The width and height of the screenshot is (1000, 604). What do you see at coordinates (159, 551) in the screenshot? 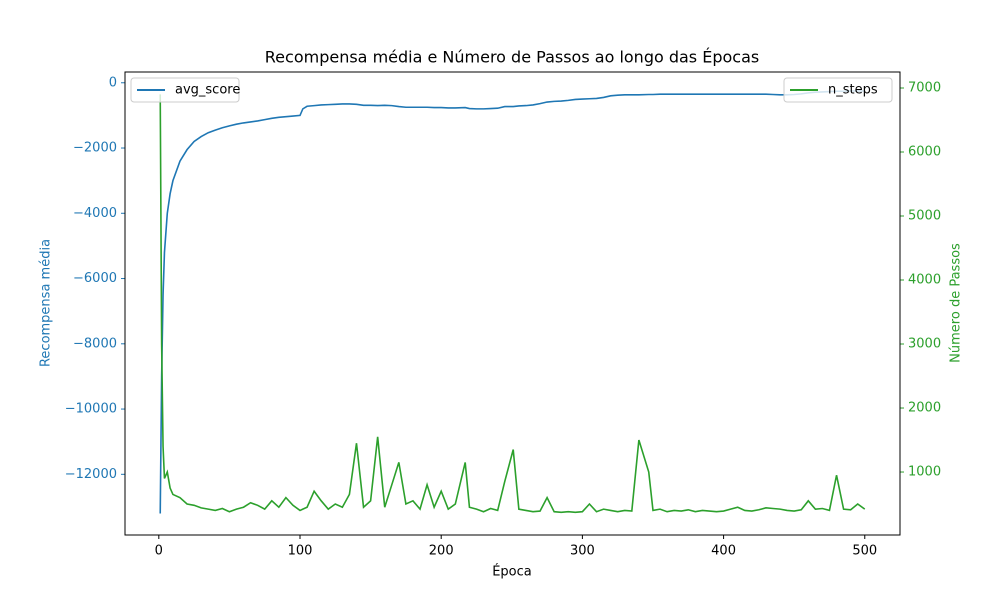
I see `x-tick-label: 0` at bounding box center [159, 551].